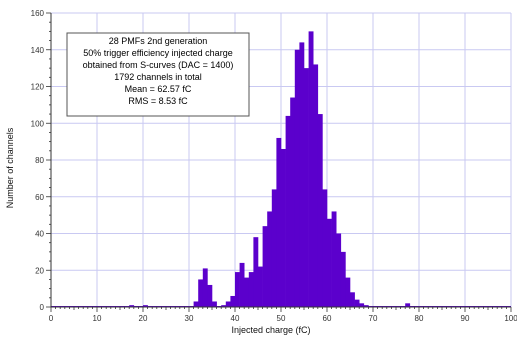 The width and height of the screenshot is (517, 341). Describe the element at coordinates (270, 330) in the screenshot. I see `x-axis-title: Injected charge (fC)` at that location.